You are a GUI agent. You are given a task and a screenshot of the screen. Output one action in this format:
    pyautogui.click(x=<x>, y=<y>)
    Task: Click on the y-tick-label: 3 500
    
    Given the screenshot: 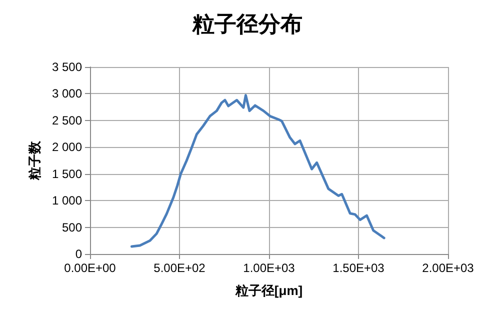 What is the action you would take?
    pyautogui.click(x=67, y=67)
    